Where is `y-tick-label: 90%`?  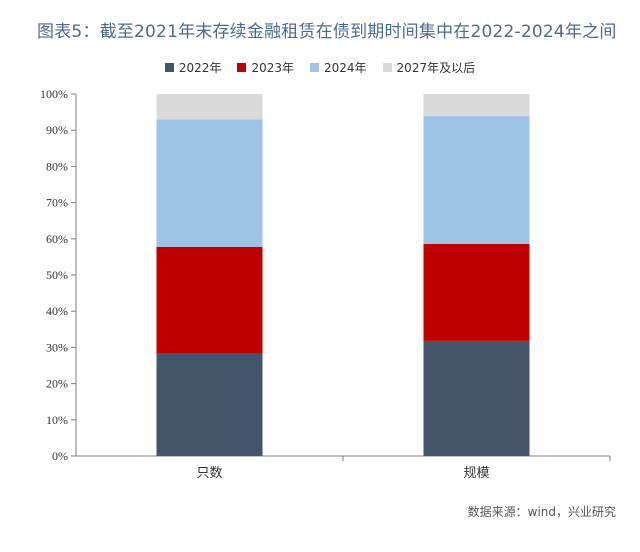 y-tick-label: 90% is located at coordinates (57, 130).